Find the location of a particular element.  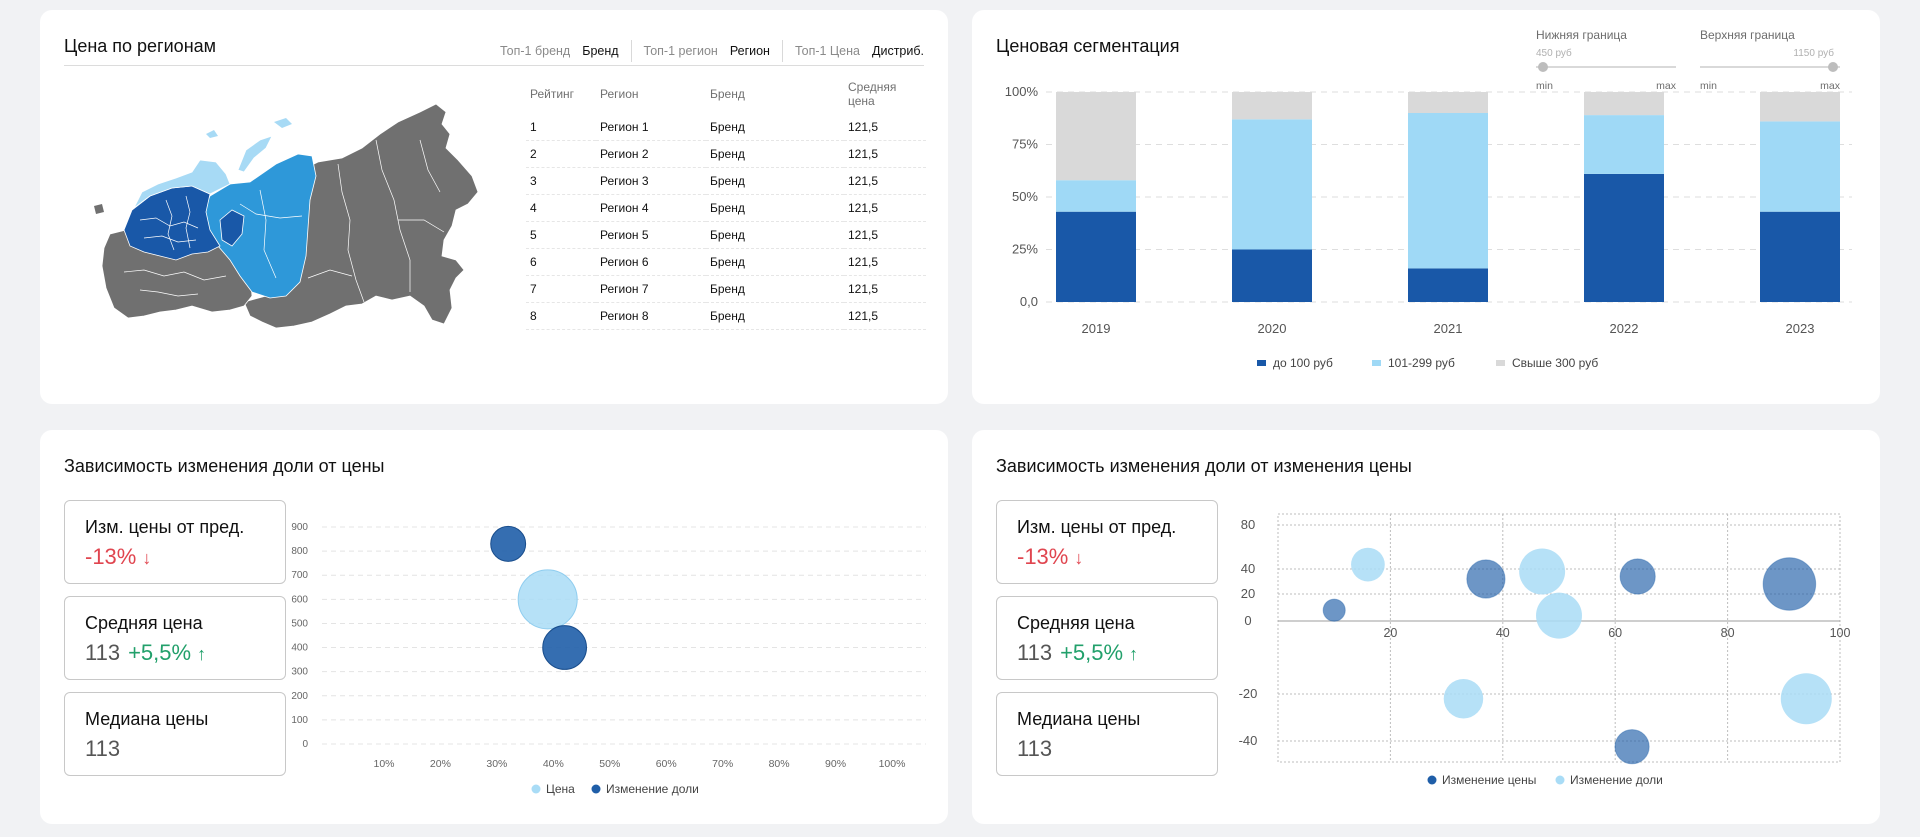

legend-label: 101-299 руб is located at coordinates (1421, 363).